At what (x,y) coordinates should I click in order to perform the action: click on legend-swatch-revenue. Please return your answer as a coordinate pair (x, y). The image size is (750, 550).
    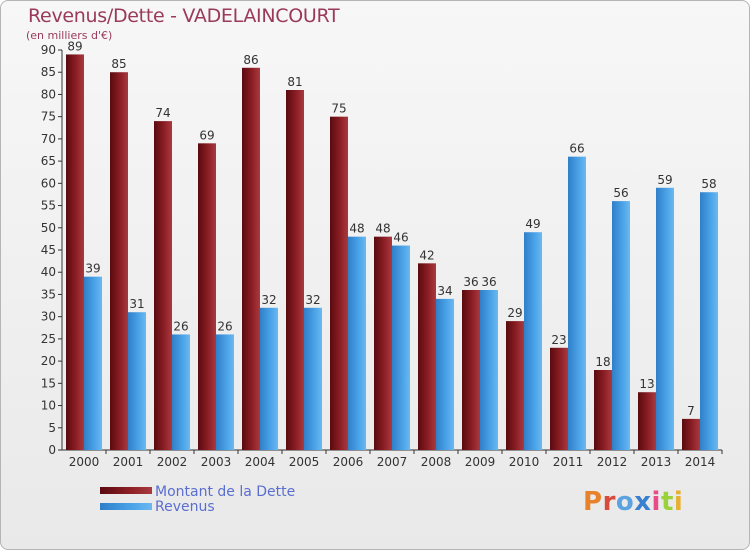
    Looking at the image, I should click on (126, 506).